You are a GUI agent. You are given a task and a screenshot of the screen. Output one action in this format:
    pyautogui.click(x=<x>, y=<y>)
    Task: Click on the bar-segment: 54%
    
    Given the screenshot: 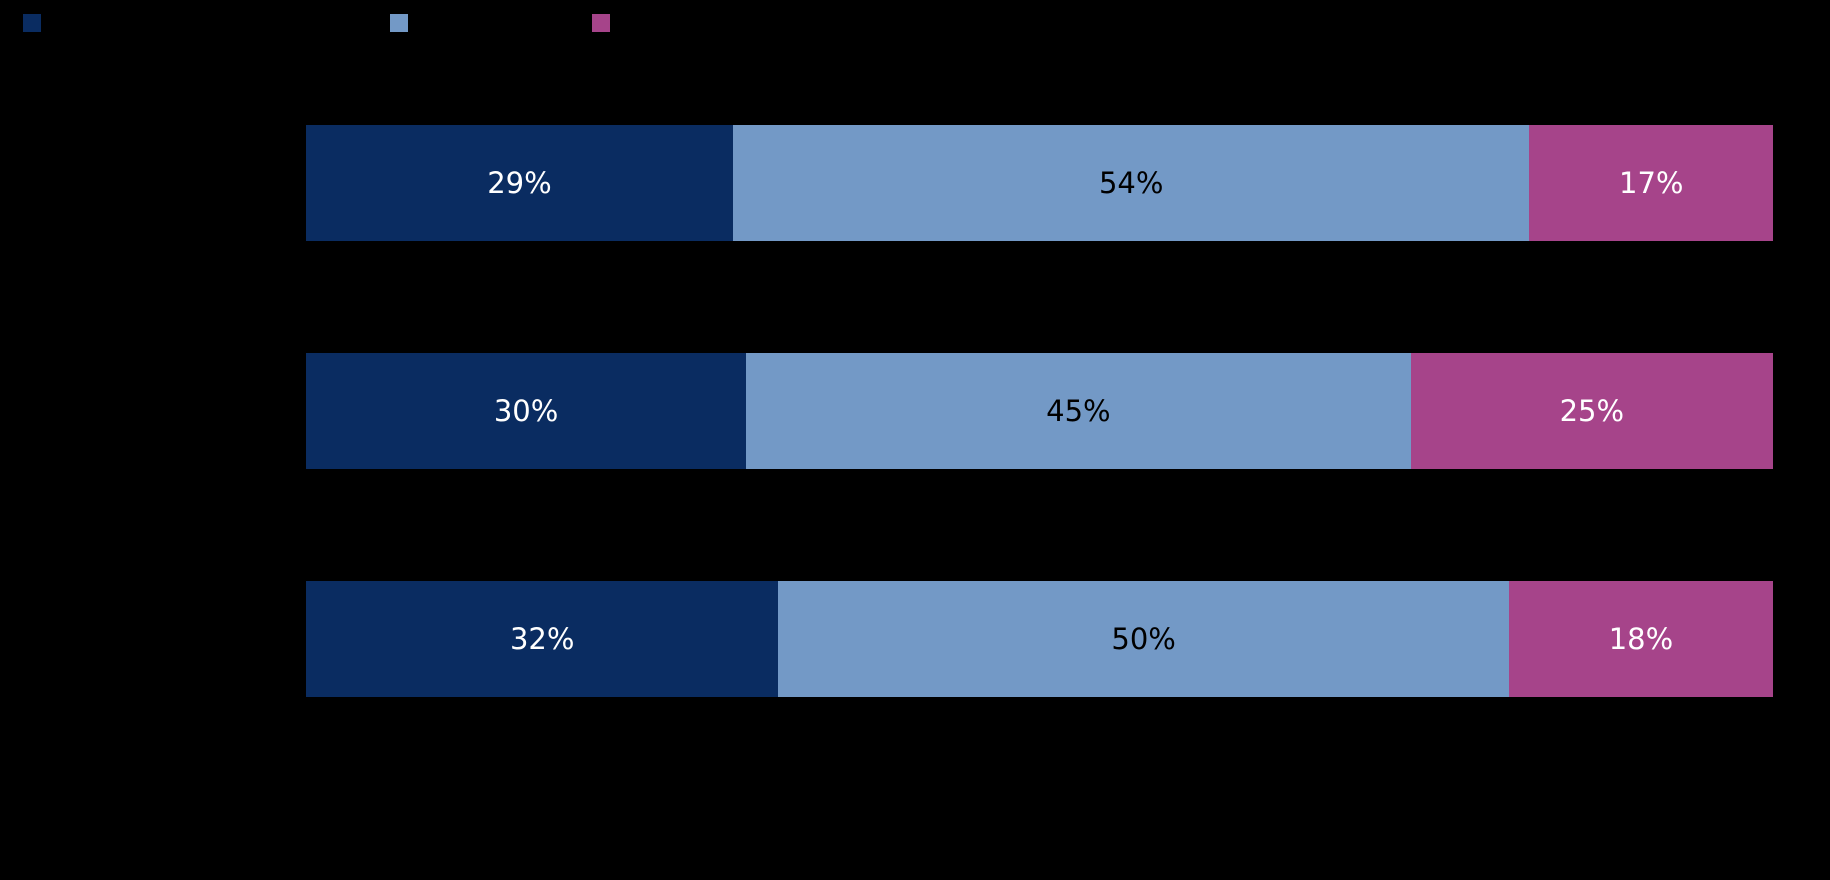 What is the action you would take?
    pyautogui.click(x=1131, y=183)
    